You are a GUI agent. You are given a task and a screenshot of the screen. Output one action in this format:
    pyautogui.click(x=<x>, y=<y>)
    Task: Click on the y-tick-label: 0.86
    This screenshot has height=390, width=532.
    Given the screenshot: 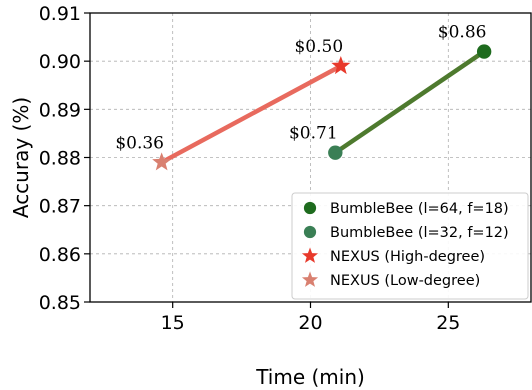 What is the action you would take?
    pyautogui.click(x=60, y=255)
    